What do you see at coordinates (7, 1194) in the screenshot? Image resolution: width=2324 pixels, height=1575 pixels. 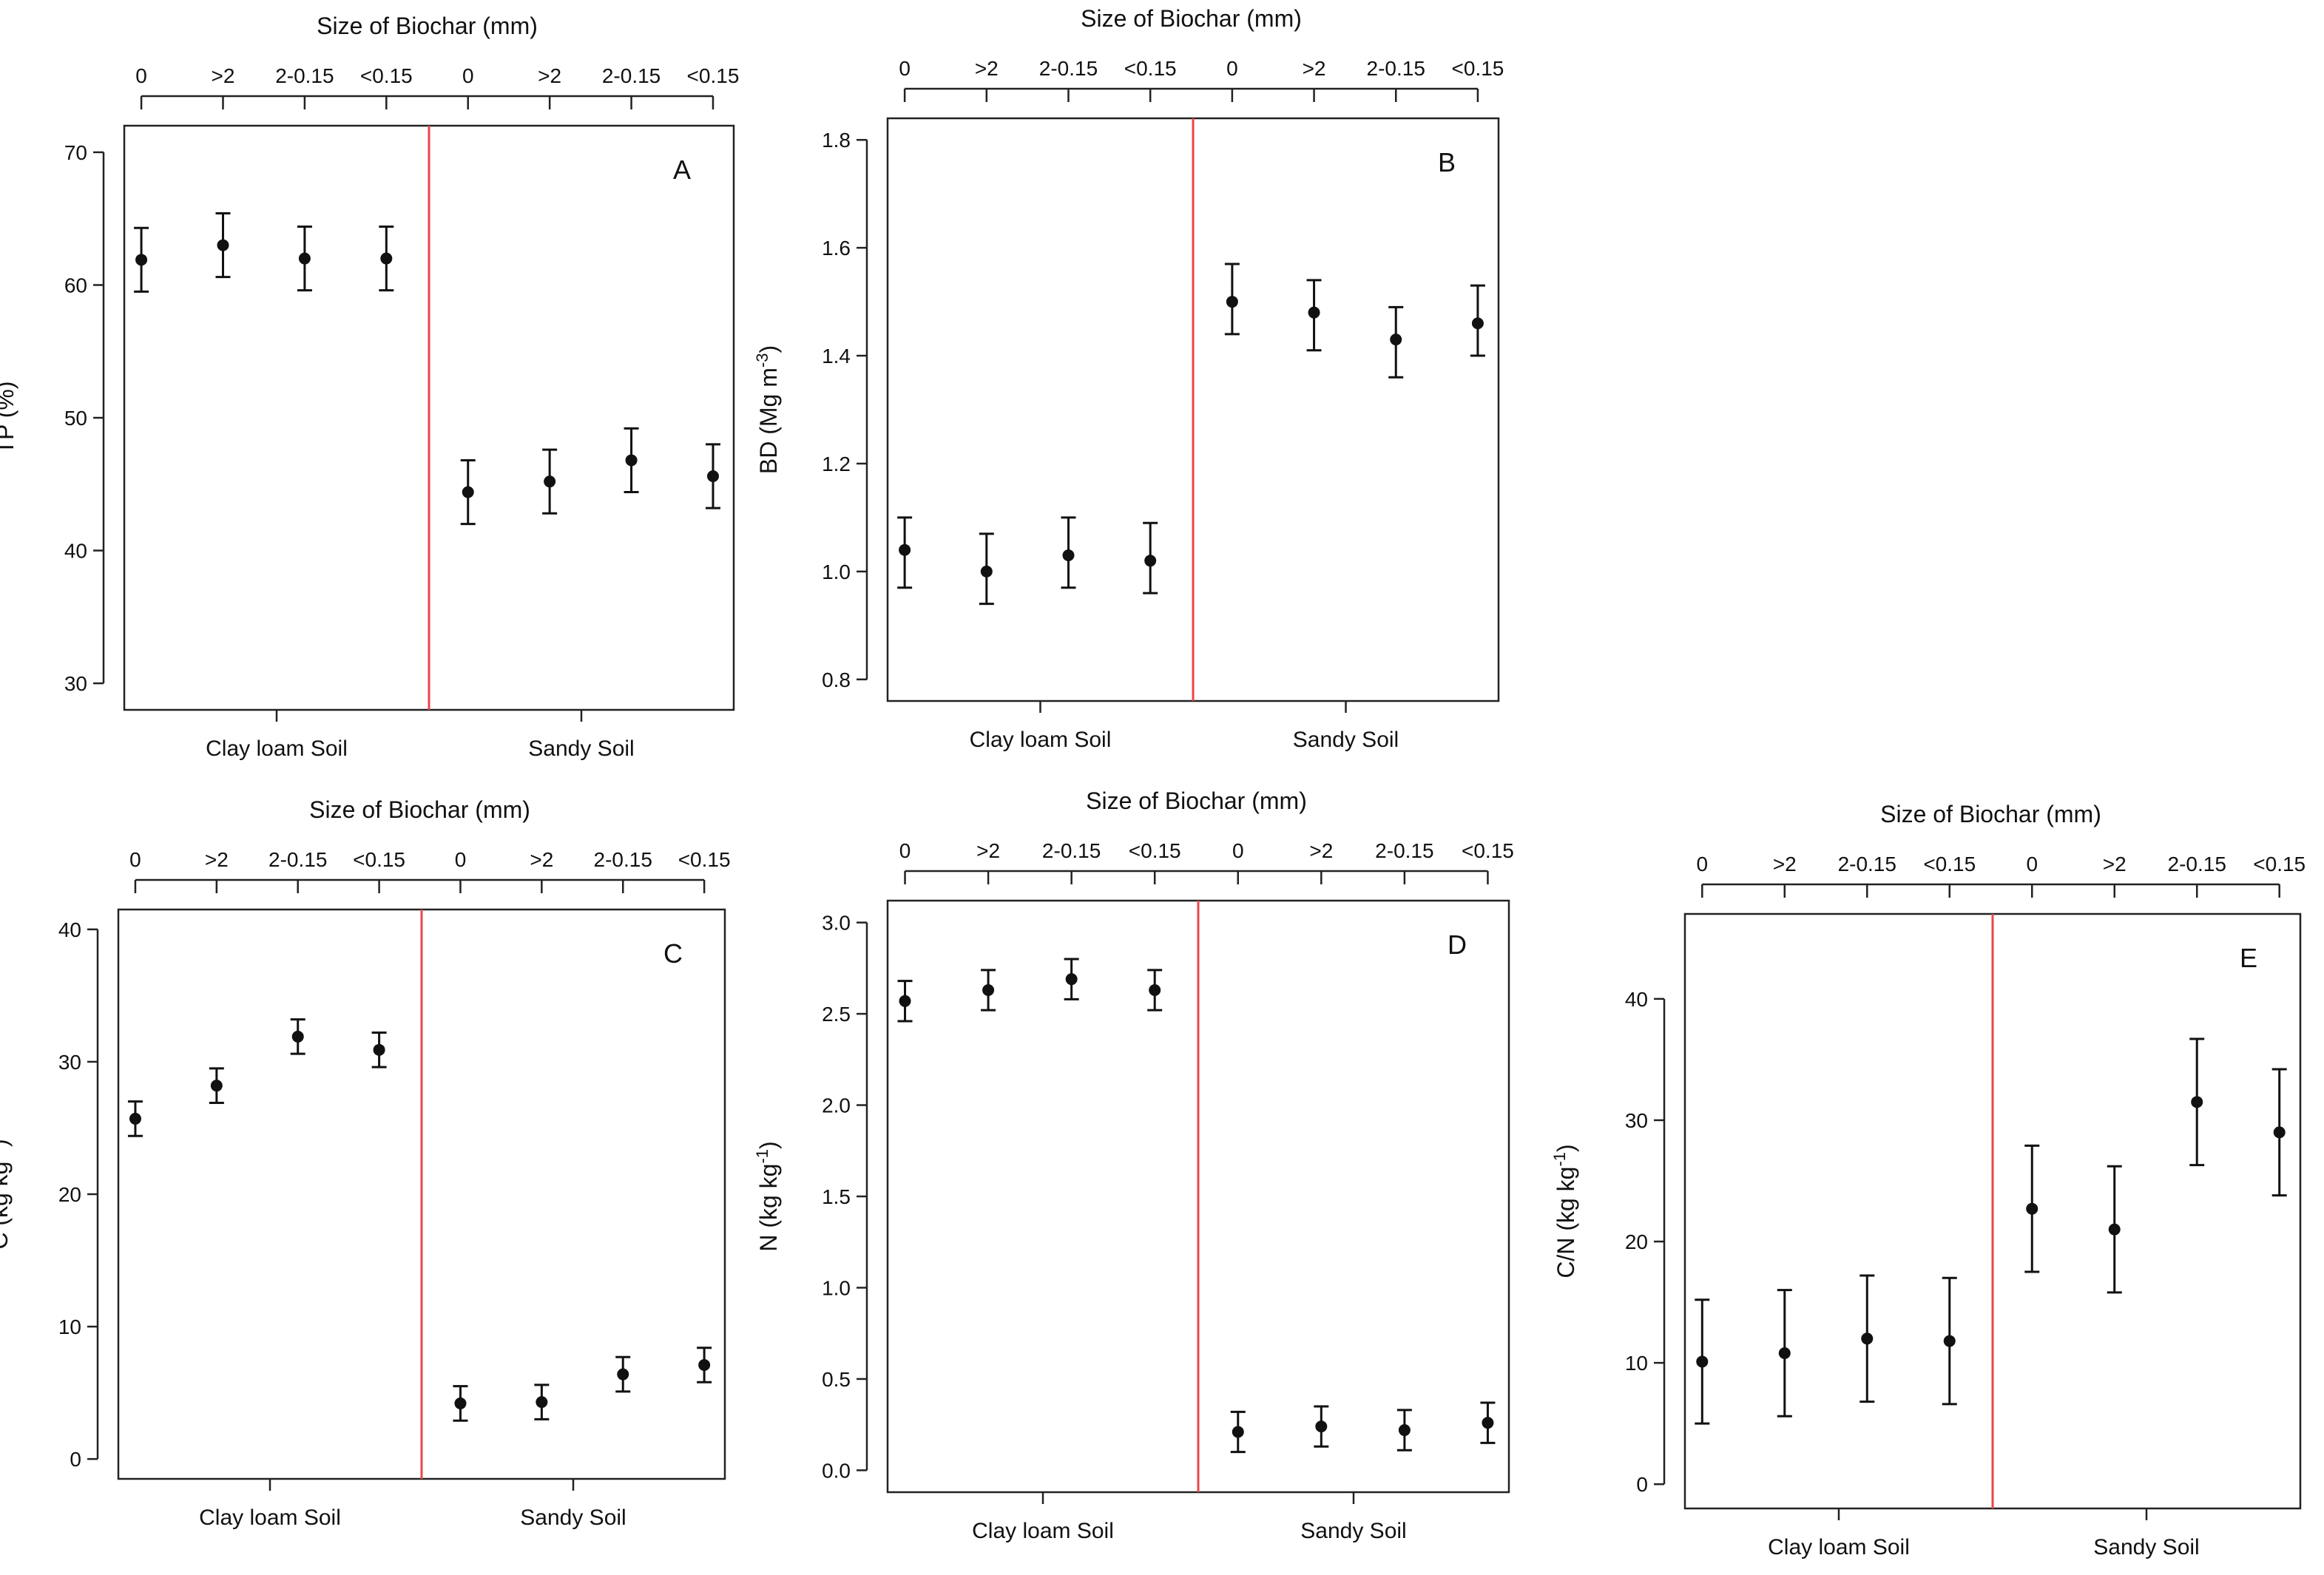 I see `y-axis-label: C (kg kg-1)` at bounding box center [7, 1194].